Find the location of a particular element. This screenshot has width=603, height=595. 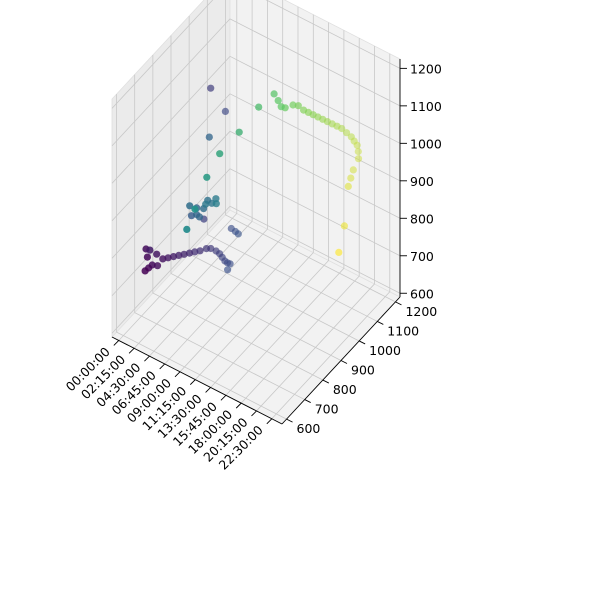

y-tick-label: 900 is located at coordinates (363, 370).